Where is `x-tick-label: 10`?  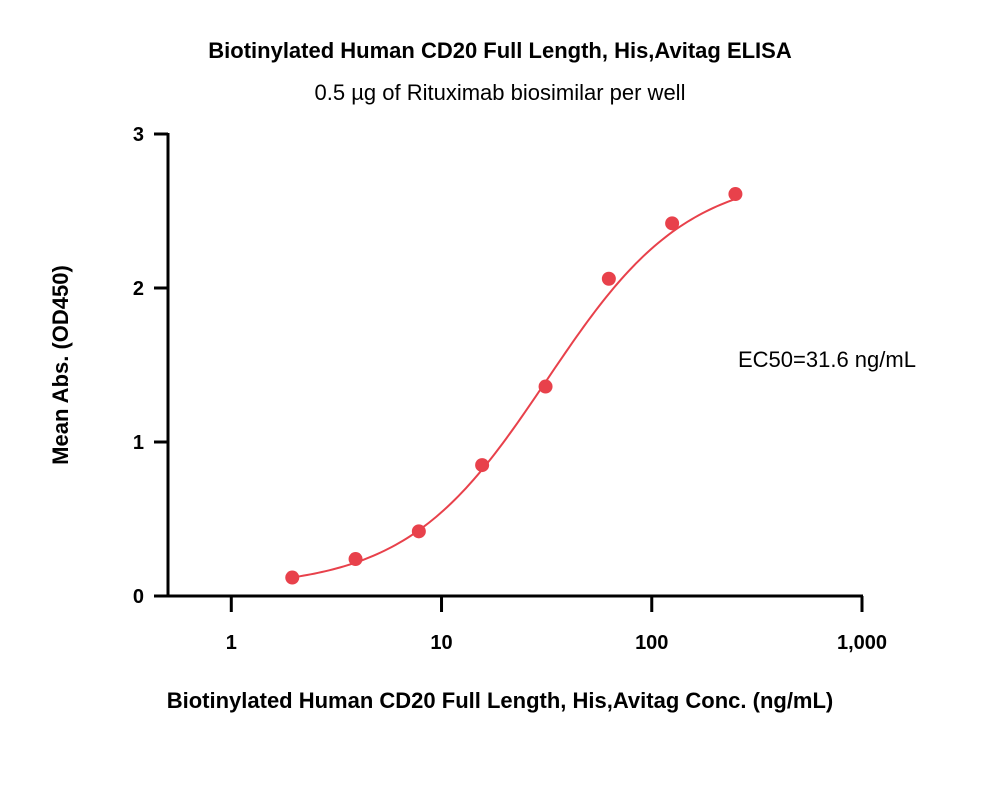 x-tick-label: 10 is located at coordinates (441, 643).